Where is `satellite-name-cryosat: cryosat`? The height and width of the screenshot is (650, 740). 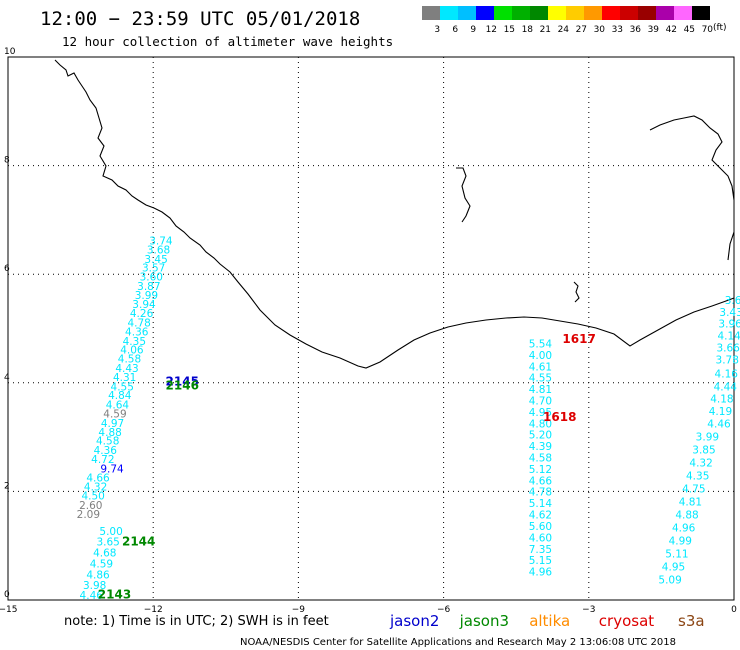
satellite-name-cryosat: cryosat is located at coordinates (626, 621).